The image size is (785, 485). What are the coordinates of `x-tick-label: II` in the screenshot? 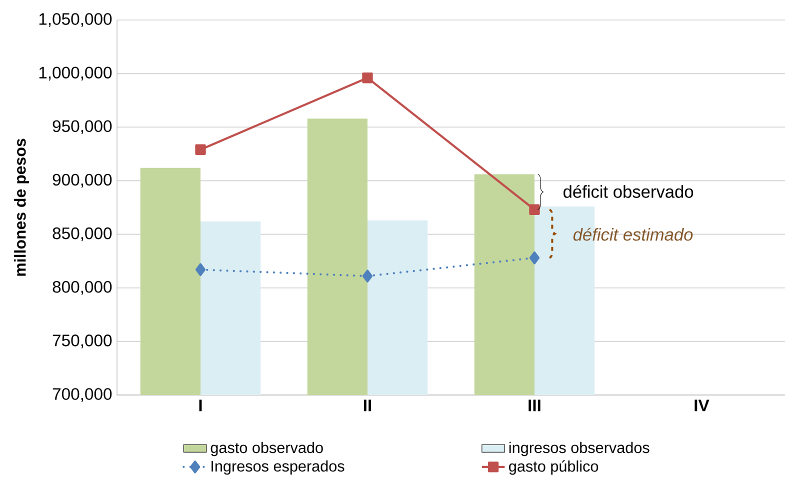 It's located at (368, 406).